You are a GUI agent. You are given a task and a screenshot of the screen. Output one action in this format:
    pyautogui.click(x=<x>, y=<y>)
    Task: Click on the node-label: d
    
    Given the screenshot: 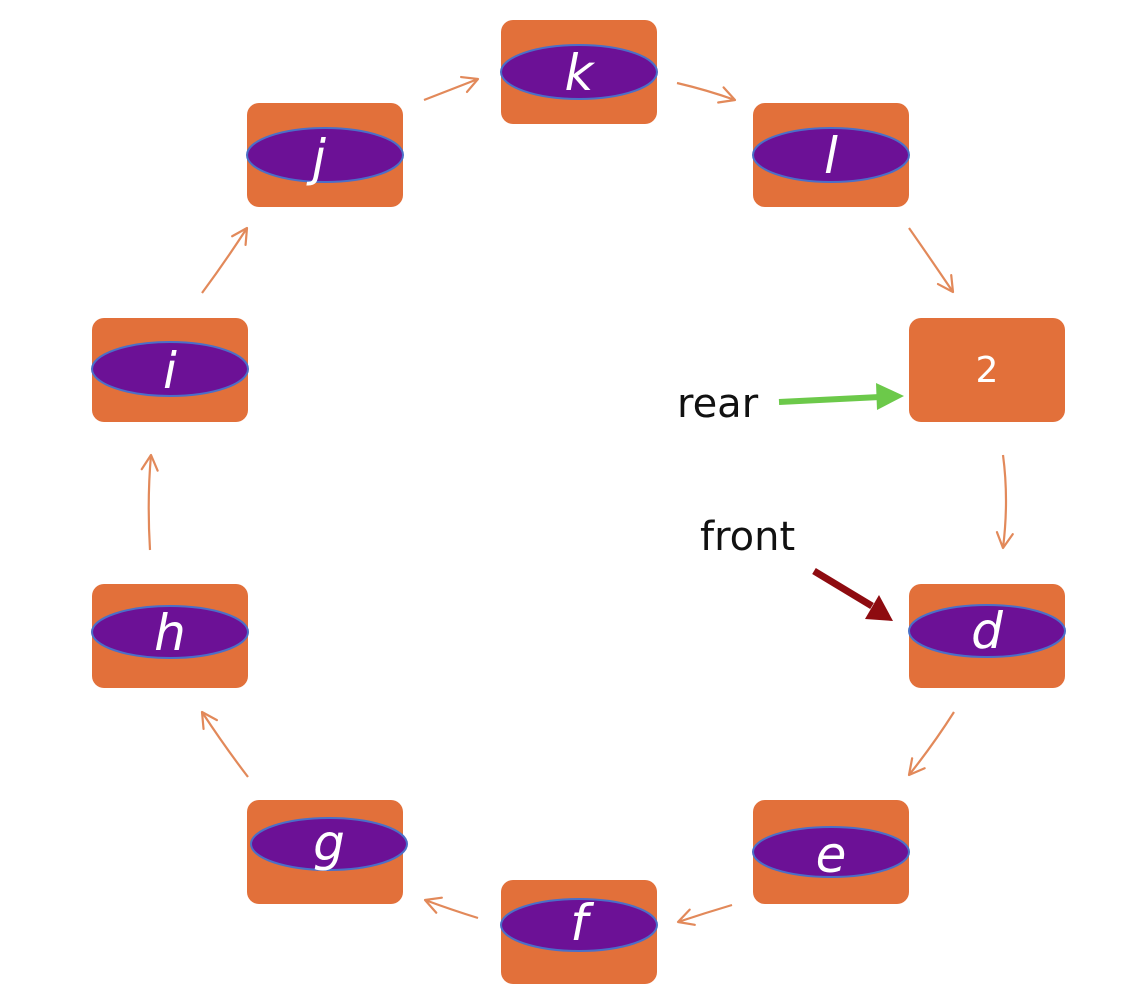 What is the action you would take?
    pyautogui.click(x=987, y=631)
    